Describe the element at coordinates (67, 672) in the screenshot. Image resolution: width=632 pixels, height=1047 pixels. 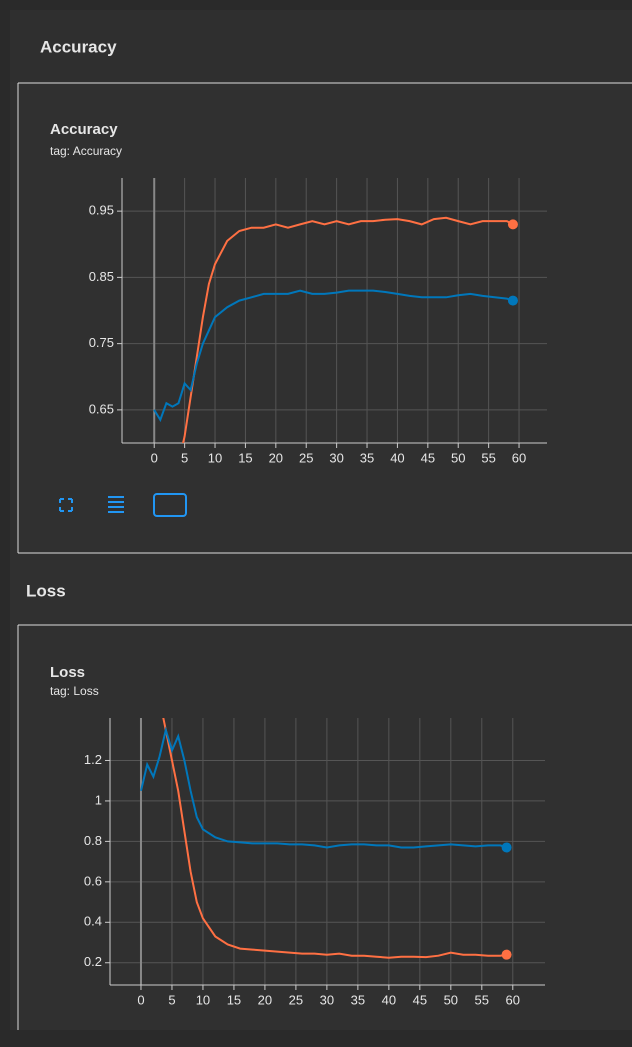
I see `chart-title: Loss` at that location.